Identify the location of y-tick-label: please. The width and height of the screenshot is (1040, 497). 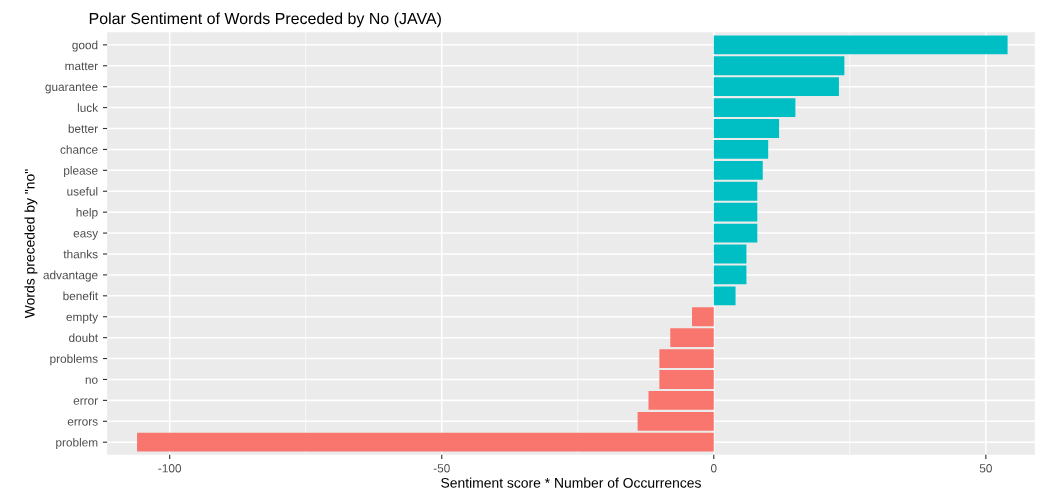
(81, 172).